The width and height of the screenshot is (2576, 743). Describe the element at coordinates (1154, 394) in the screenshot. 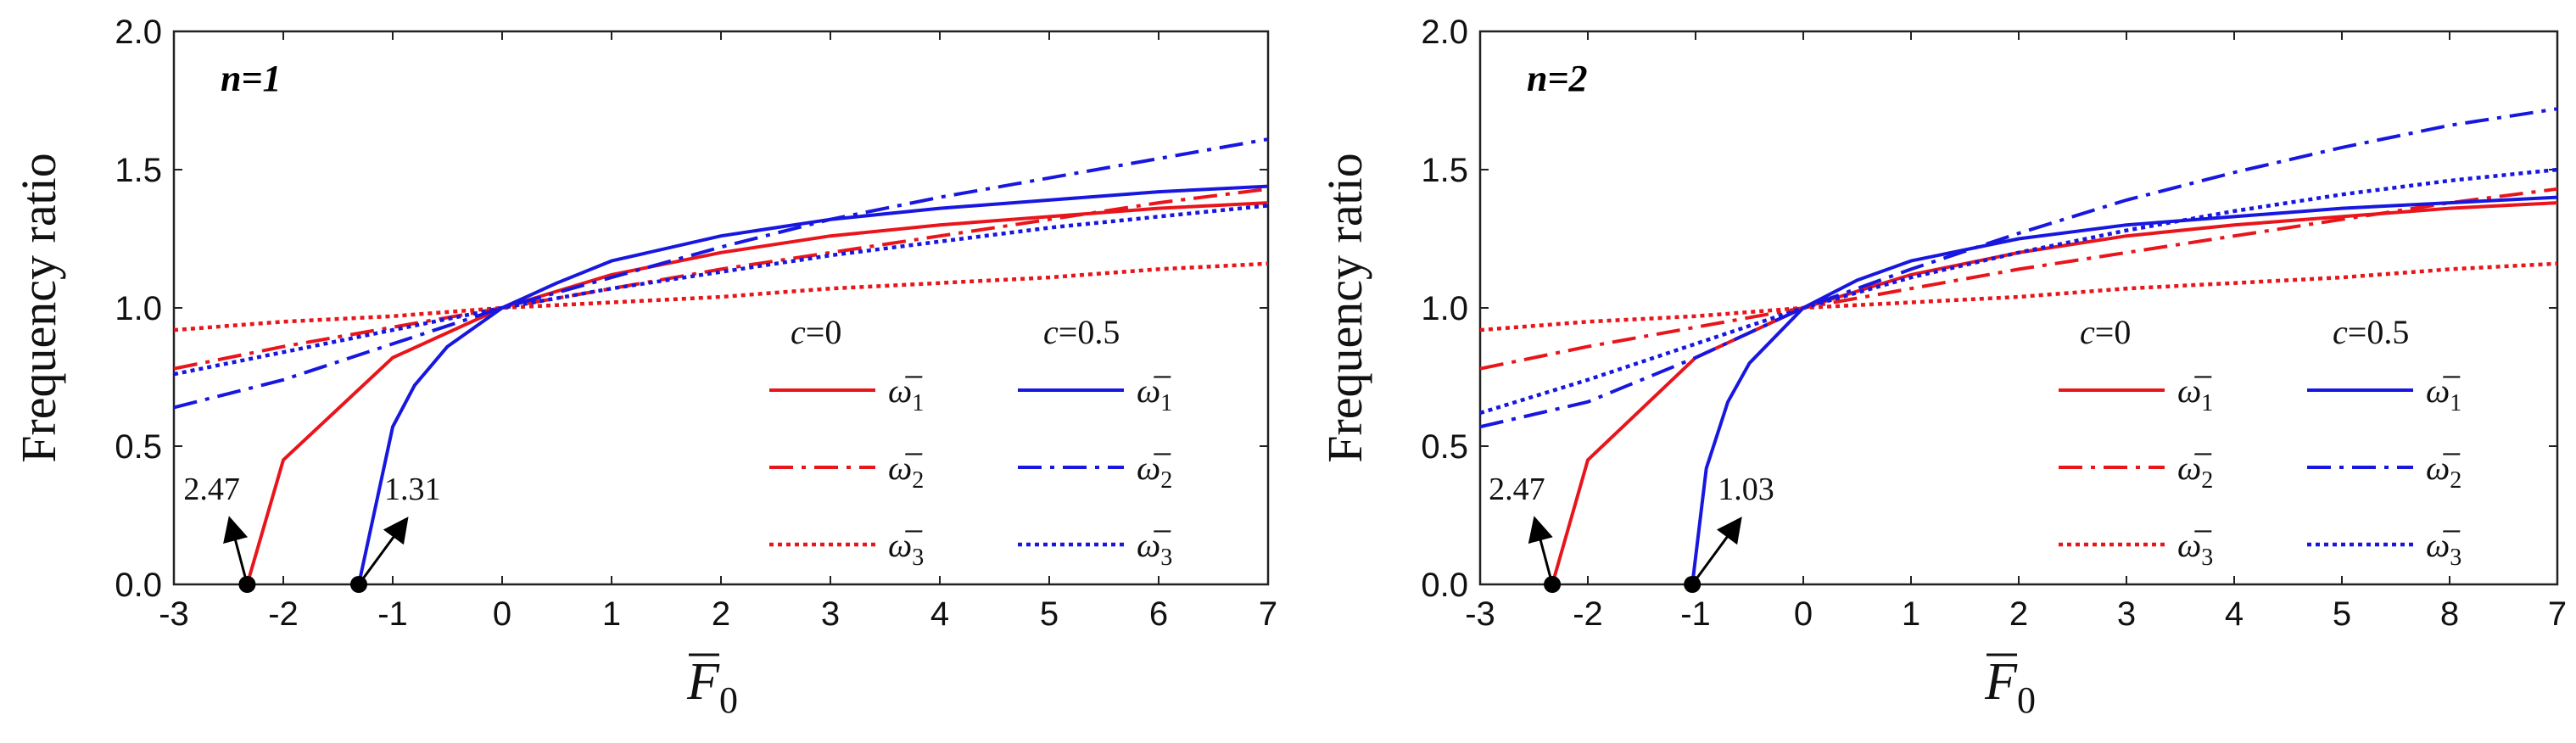

I see `legend-entry-label: ω̅1` at that location.